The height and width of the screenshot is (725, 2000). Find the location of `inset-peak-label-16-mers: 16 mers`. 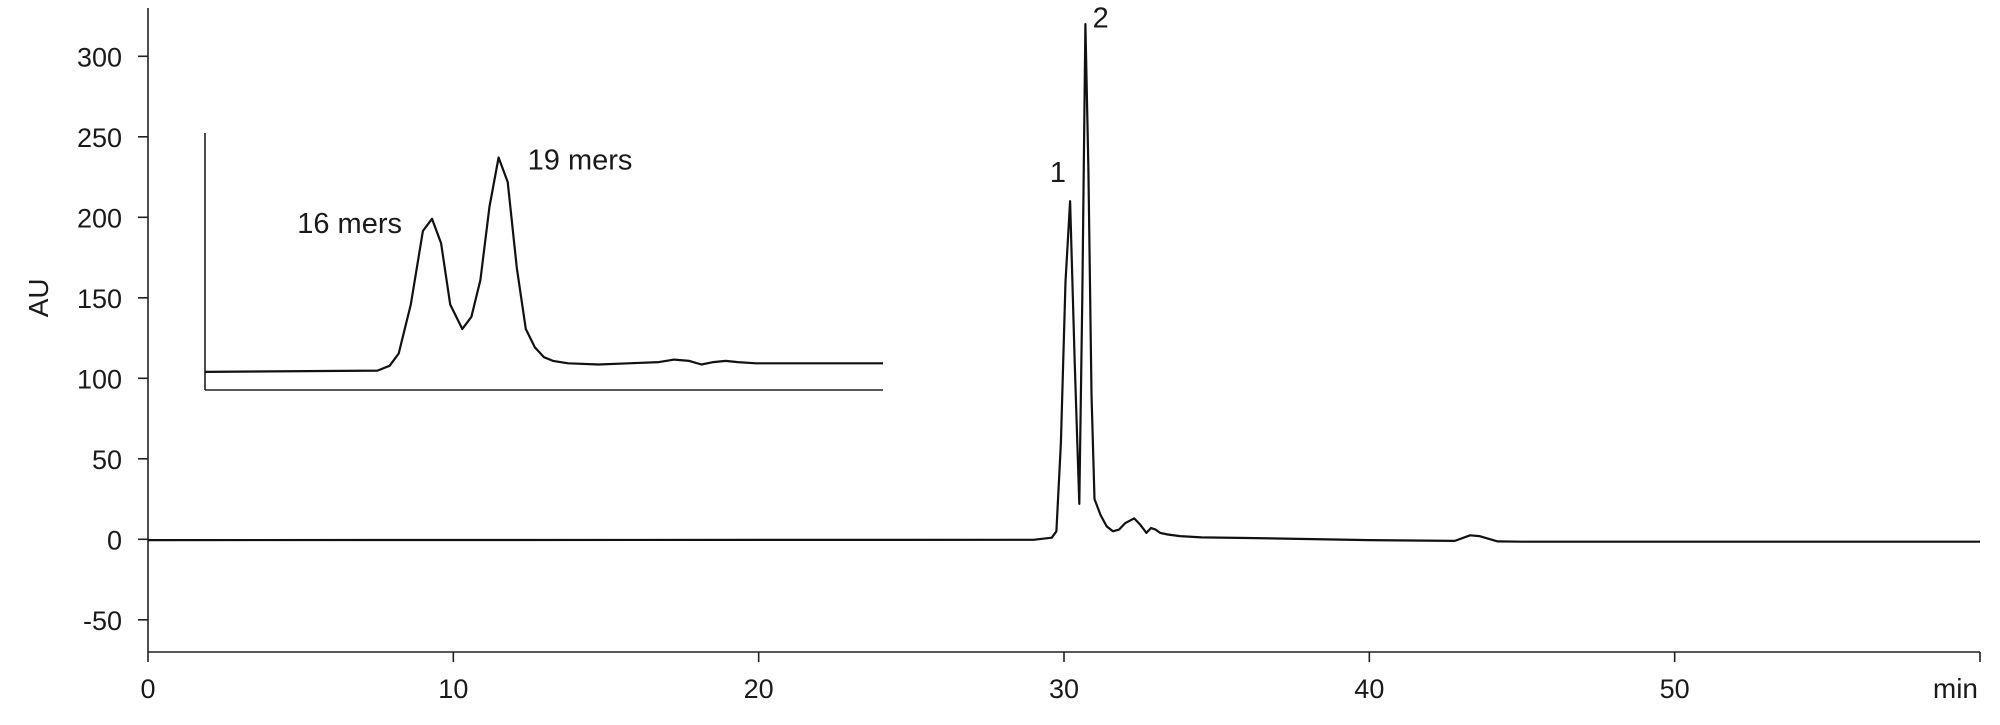

inset-peak-label-16-mers: 16 mers is located at coordinates (349, 224).